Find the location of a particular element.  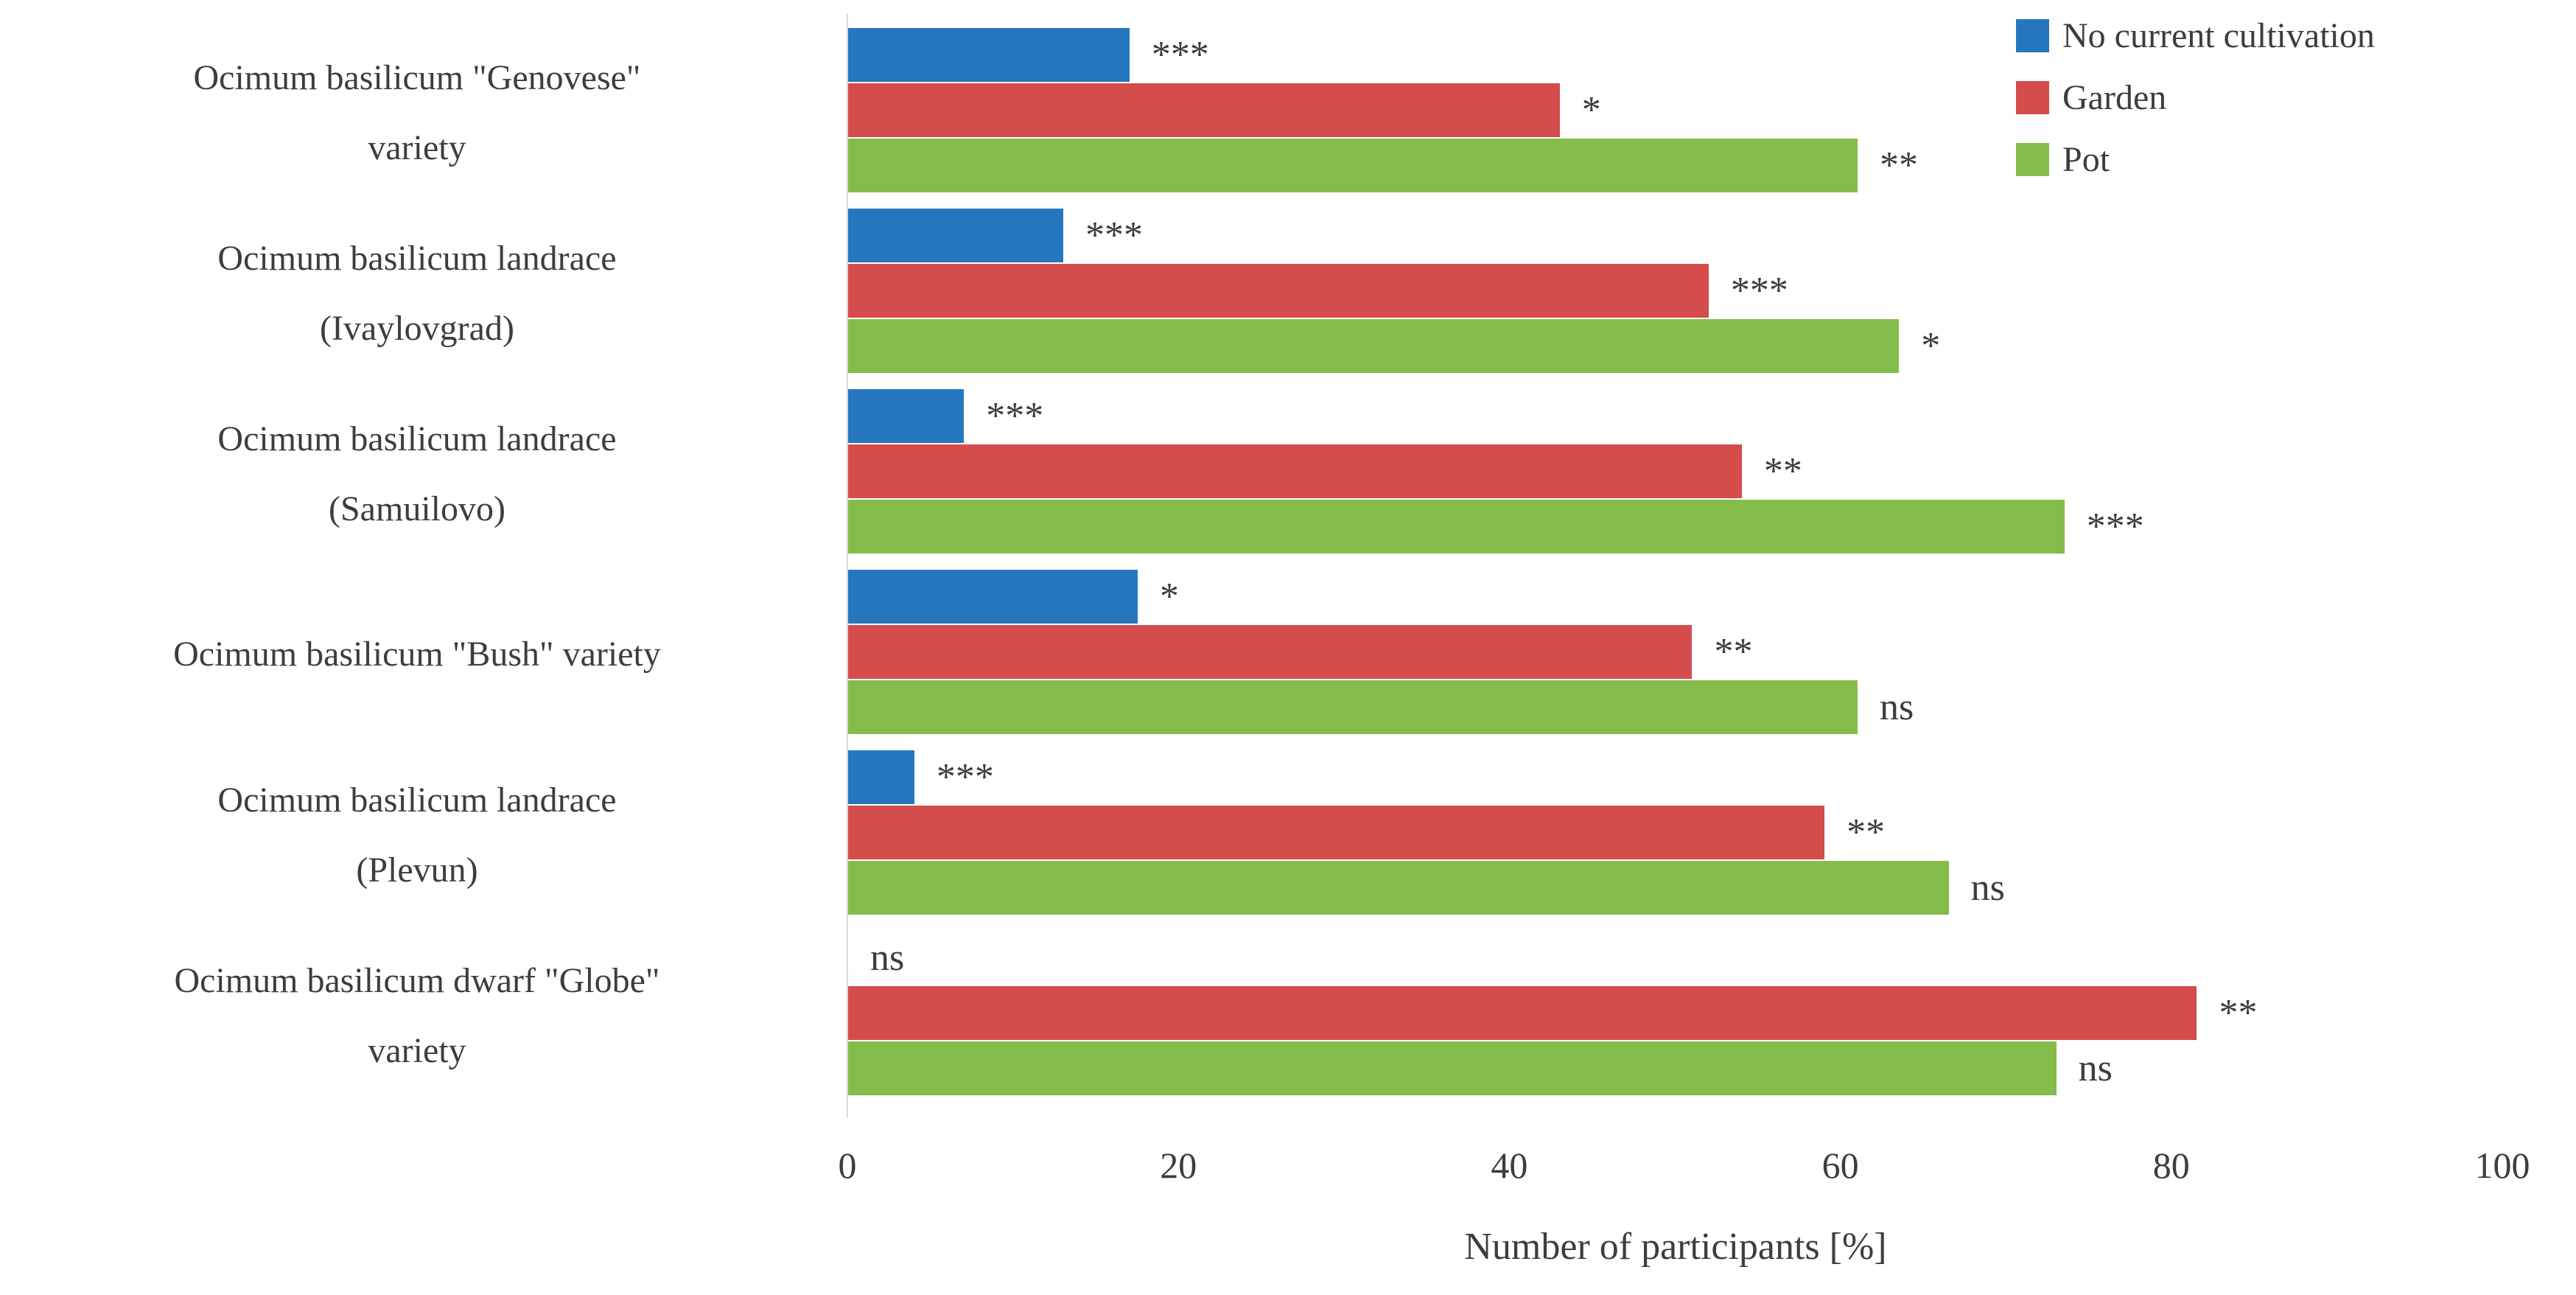

category-label: Ocimum basilicum dwarf "Globe" variety is located at coordinates (417, 1015).